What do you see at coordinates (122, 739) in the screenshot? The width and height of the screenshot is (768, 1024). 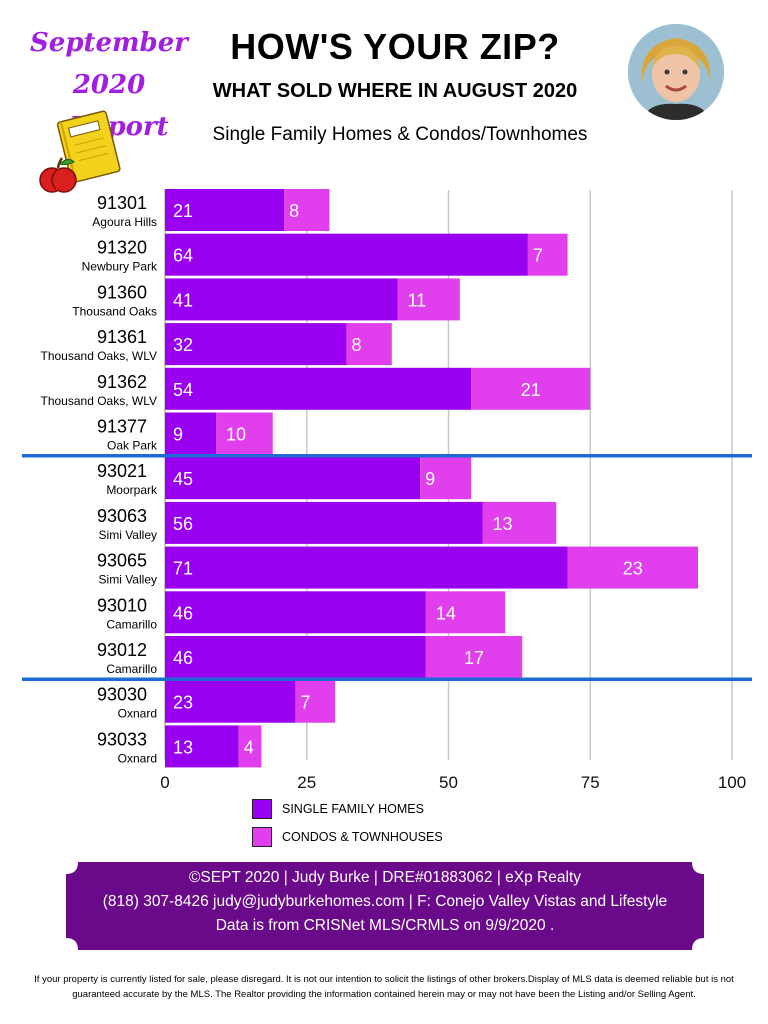 I see `zip-label: 93033` at bounding box center [122, 739].